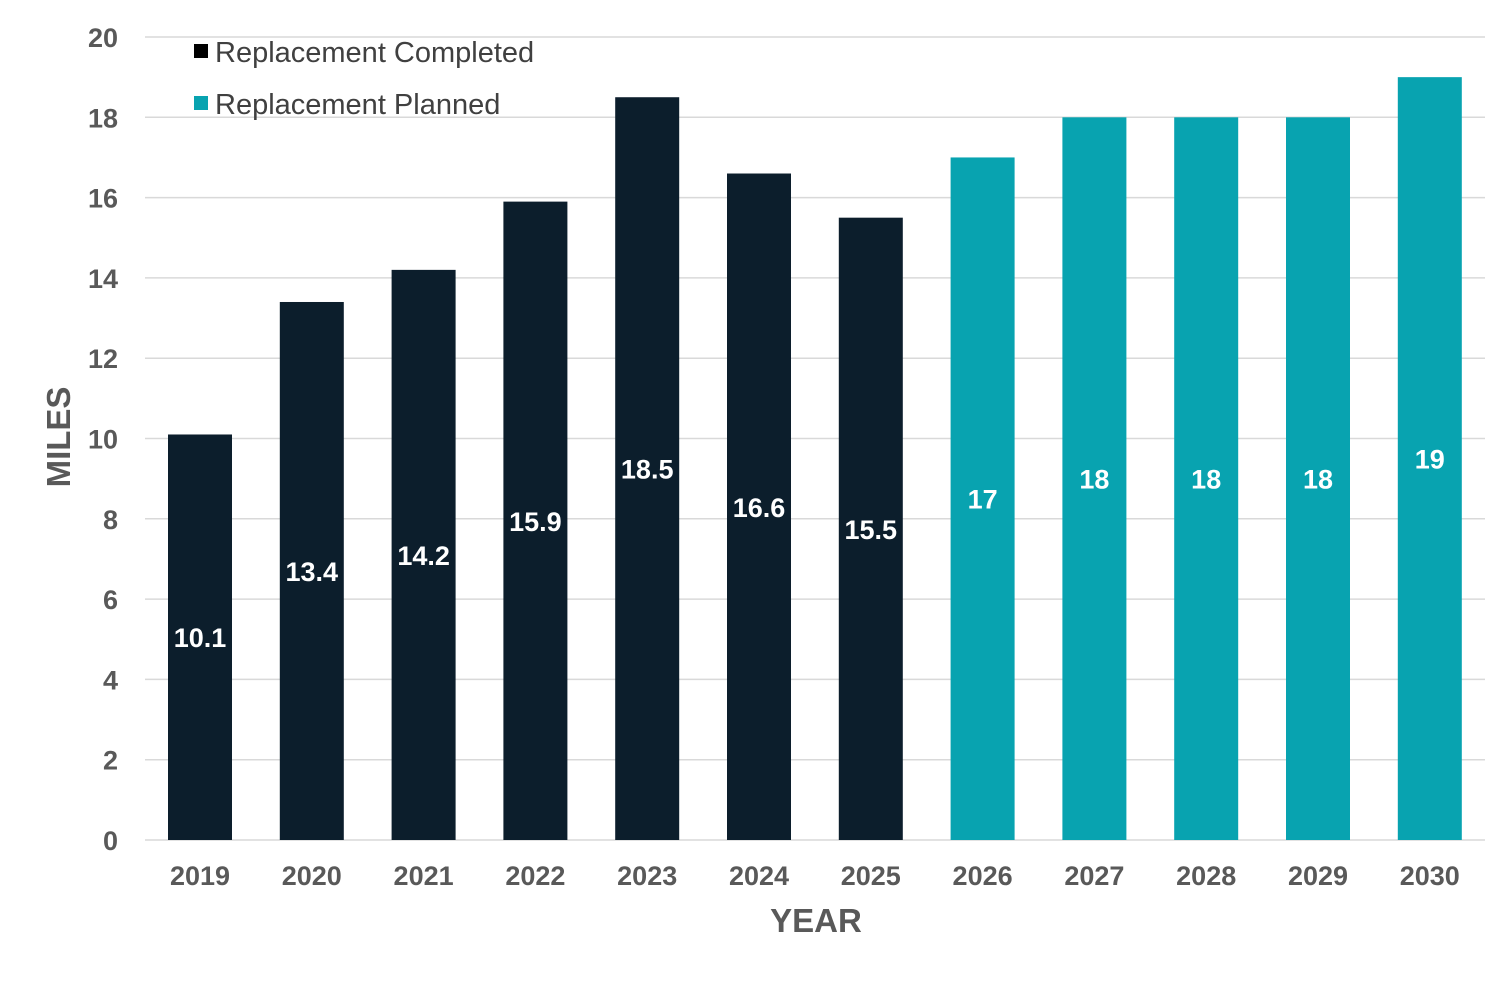 This screenshot has width=1512, height=1000. I want to click on y-tick-label: 4, so click(110, 680).